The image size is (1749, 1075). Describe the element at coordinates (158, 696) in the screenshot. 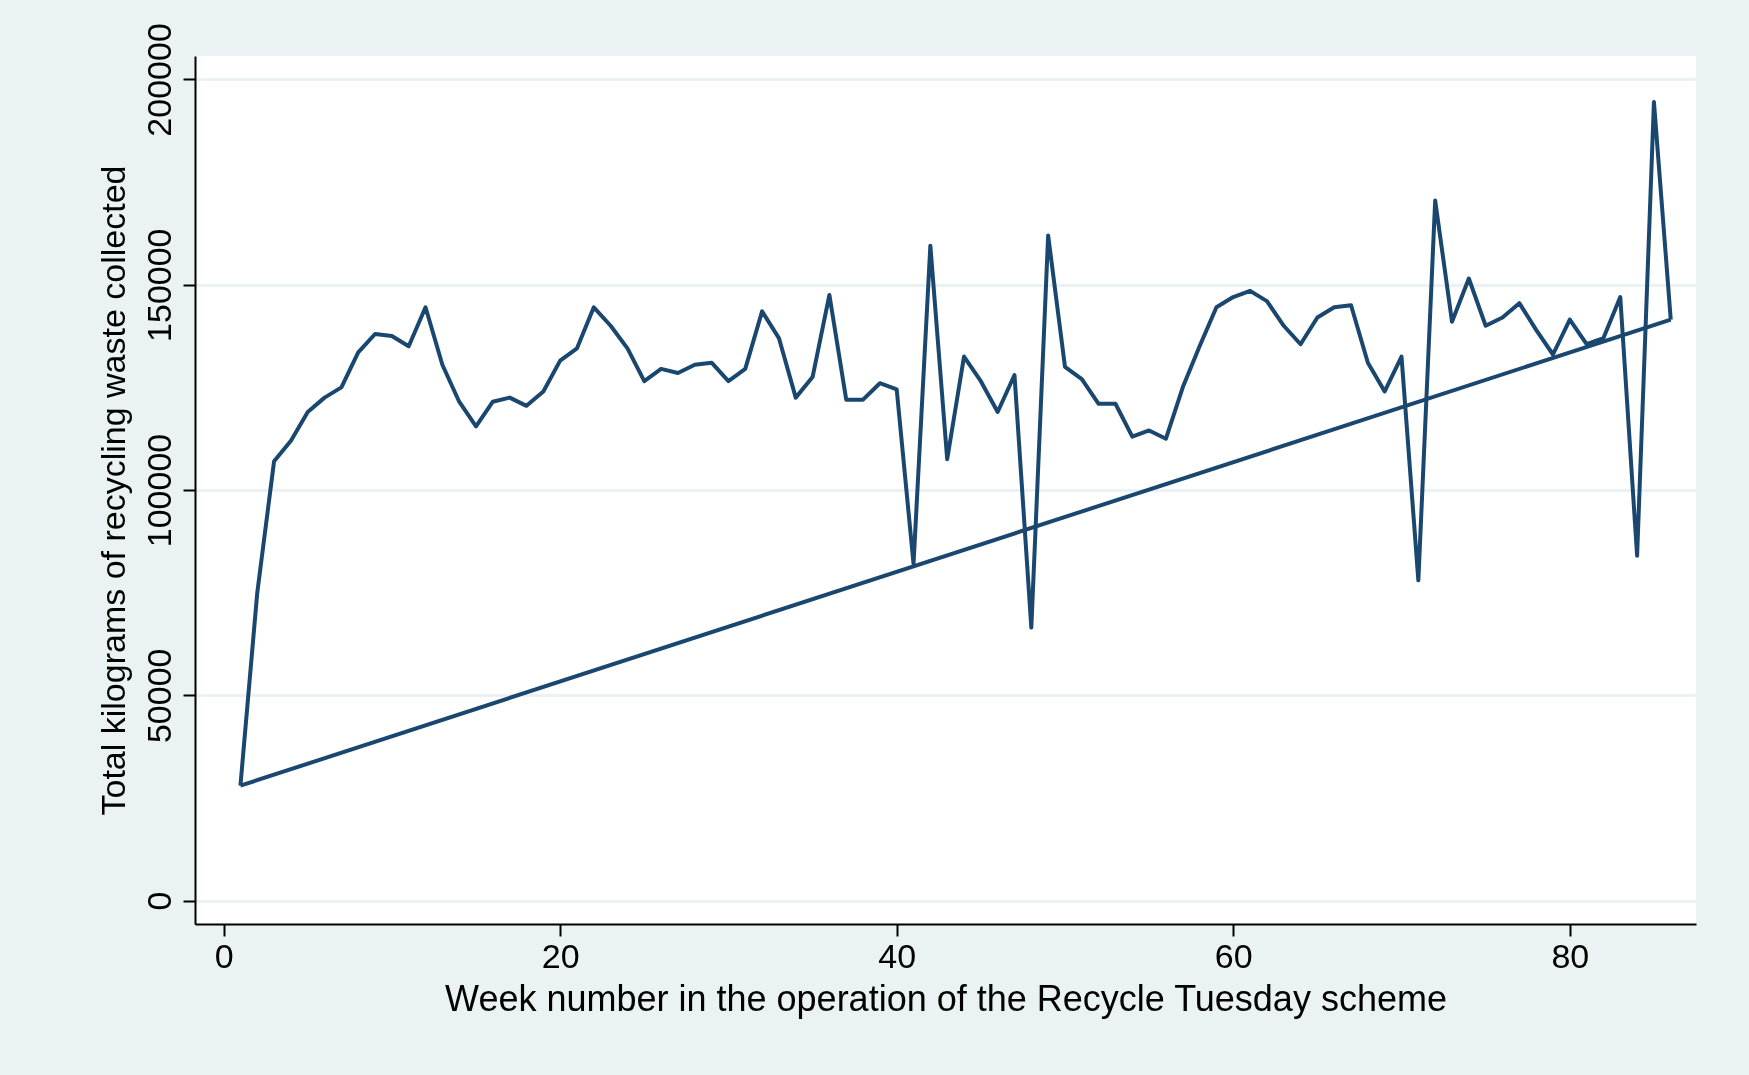

I see `y-tick-label: 50000` at that location.